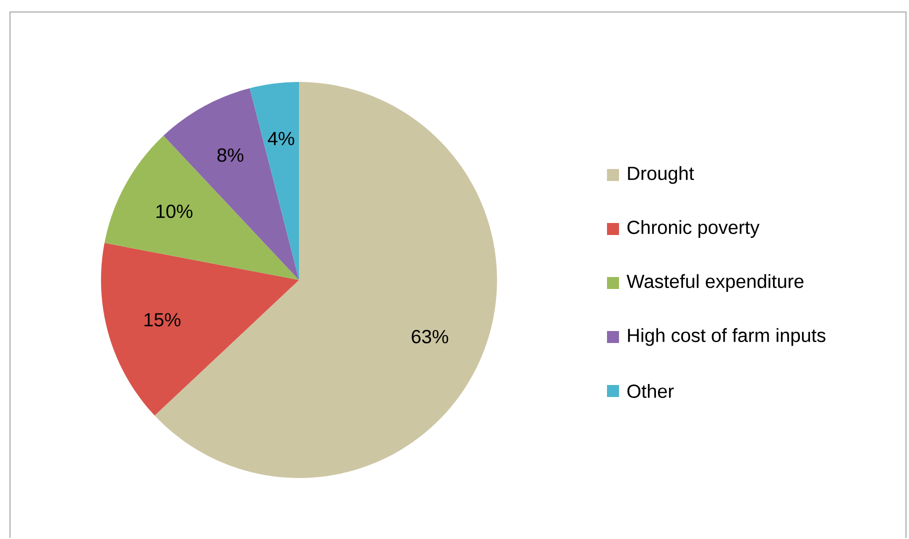 This screenshot has height=539, width=909. Describe the element at coordinates (430, 337) in the screenshot. I see `data-label: 63%` at that location.